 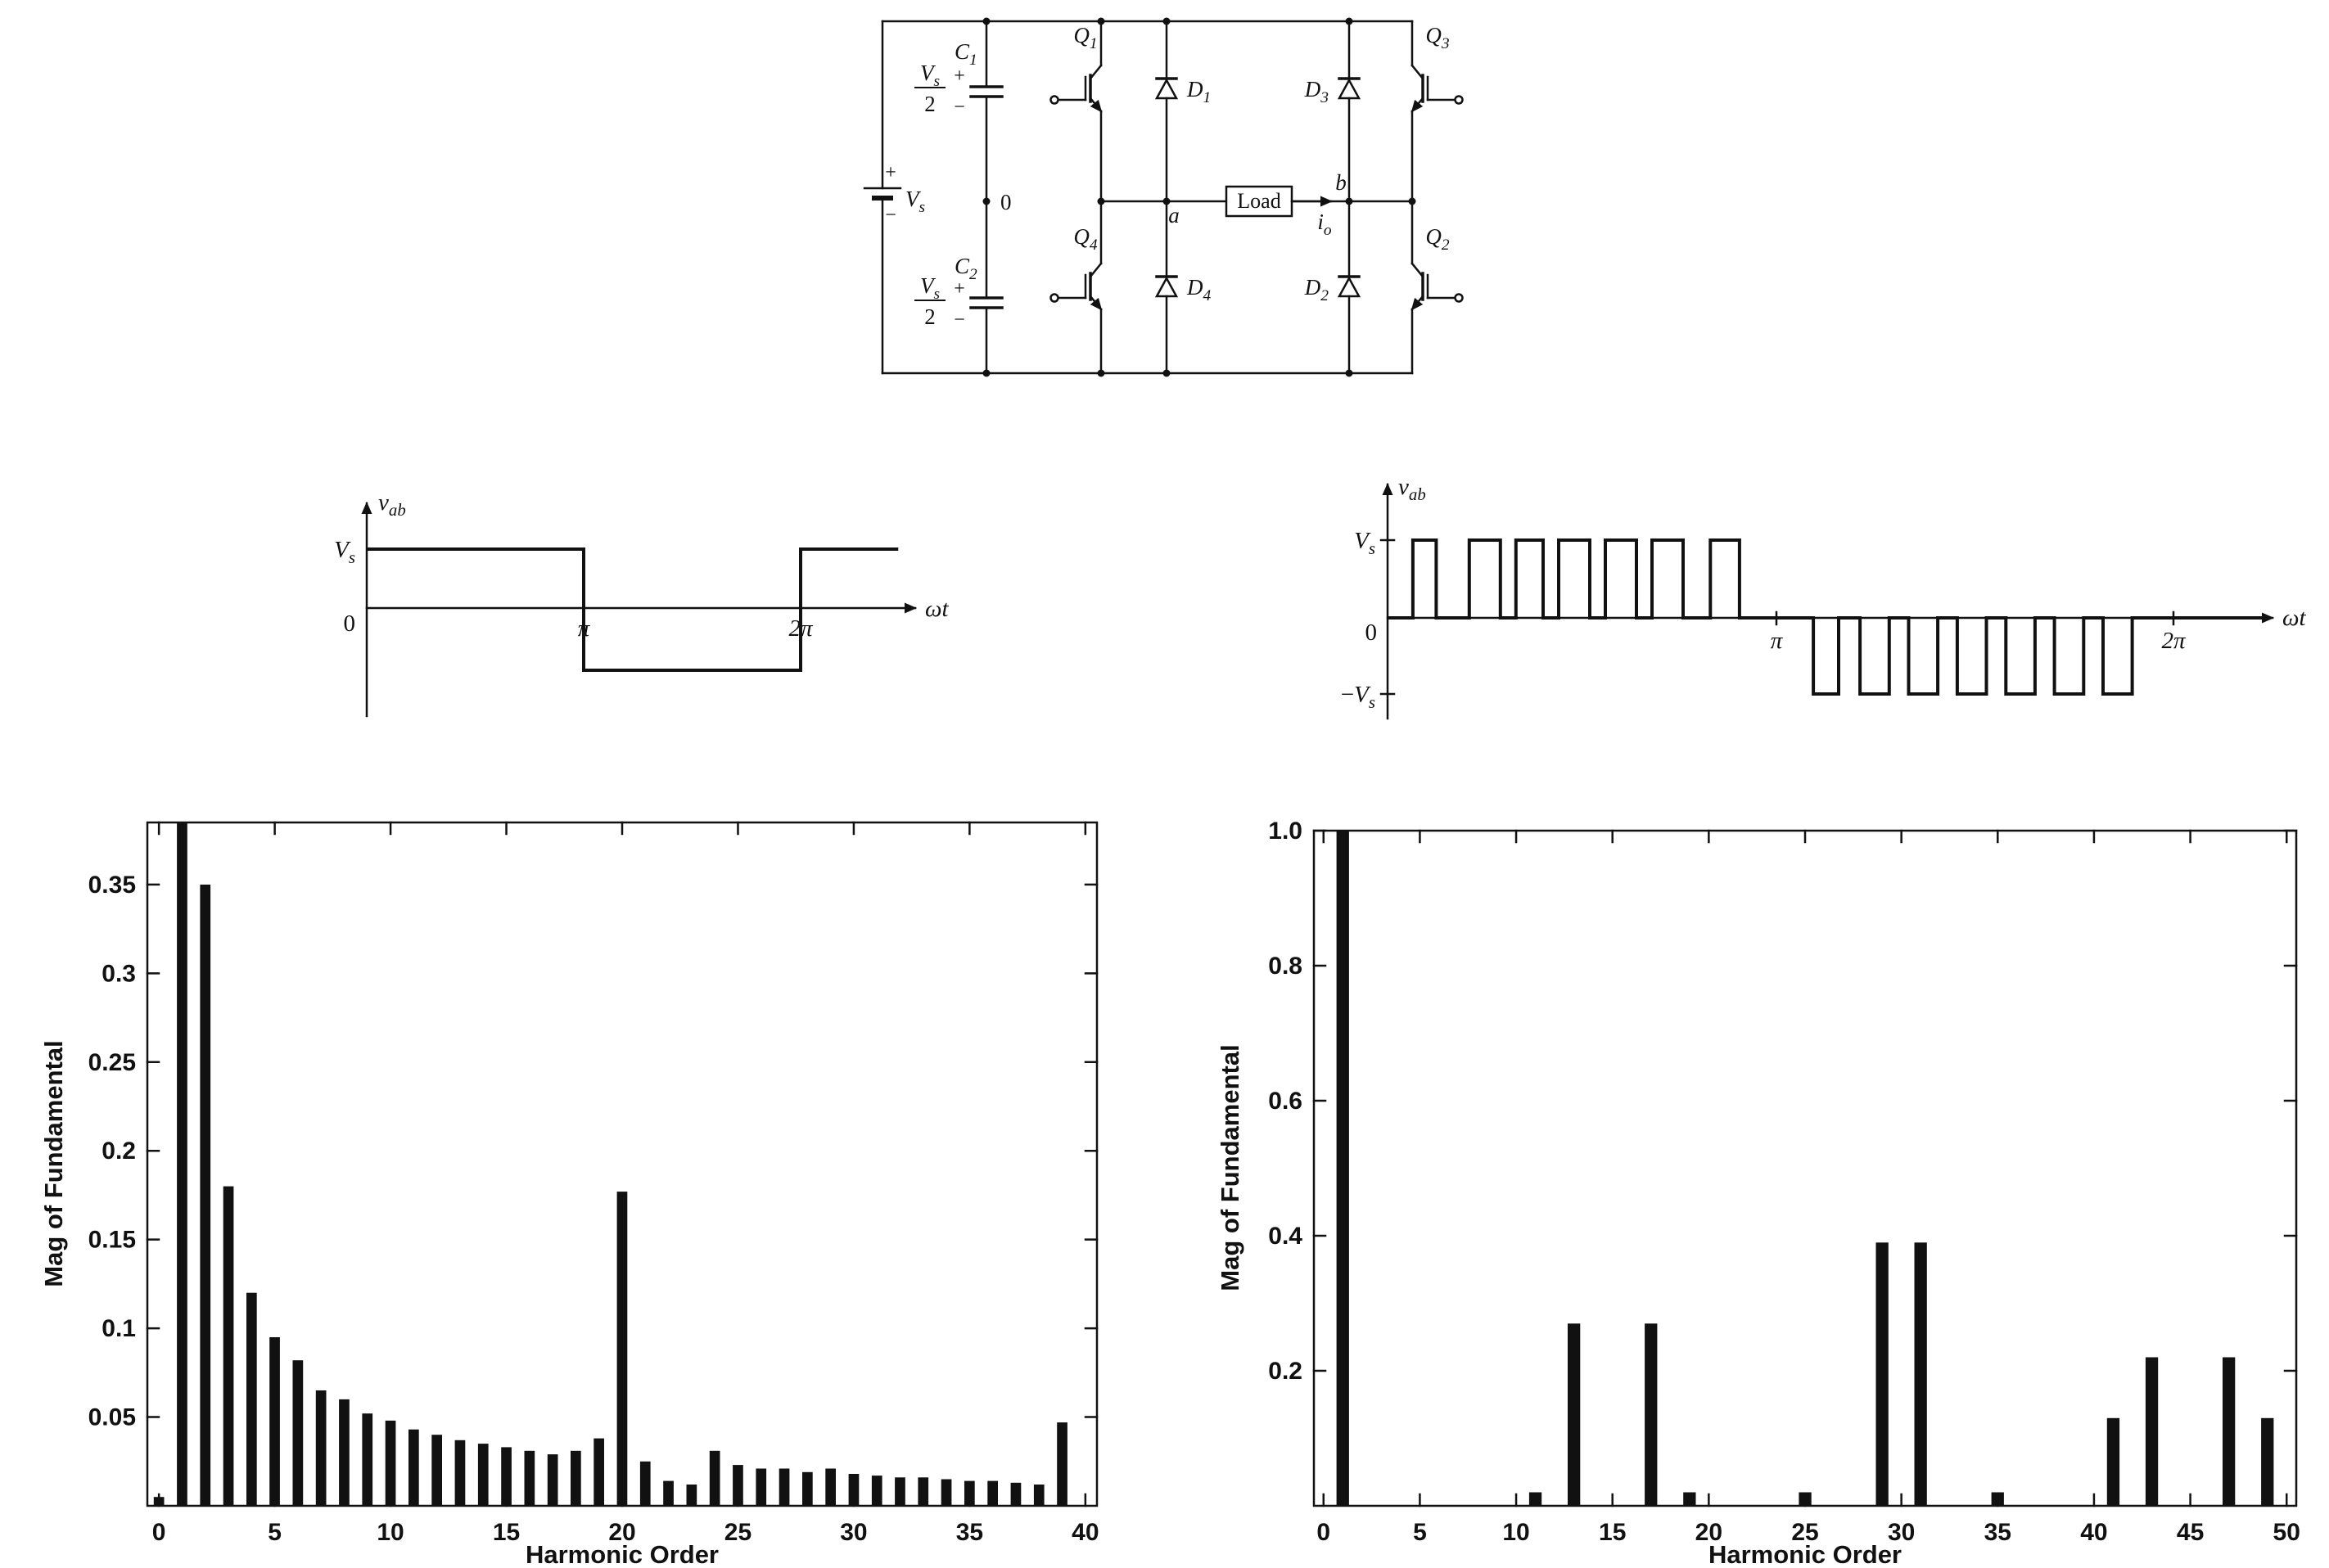 I want to click on c2-plus-sign: +, so click(x=959, y=289).